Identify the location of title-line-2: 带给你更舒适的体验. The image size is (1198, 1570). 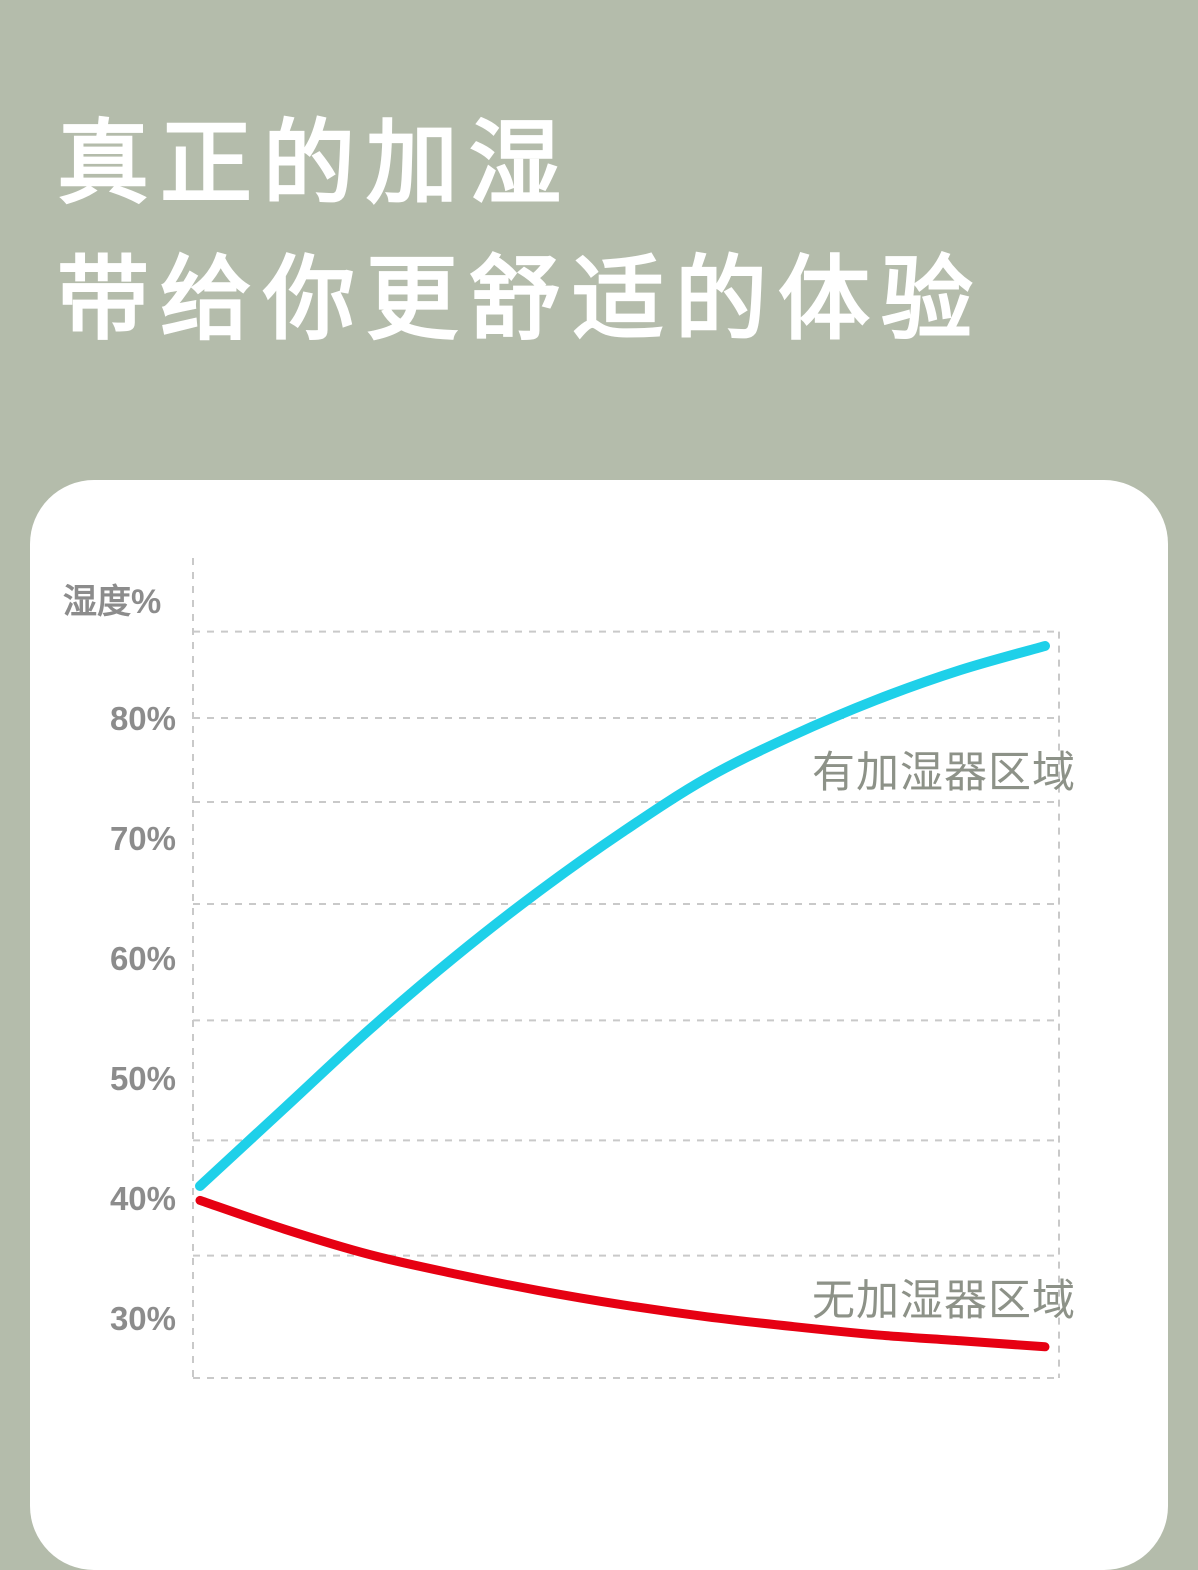
(521, 300).